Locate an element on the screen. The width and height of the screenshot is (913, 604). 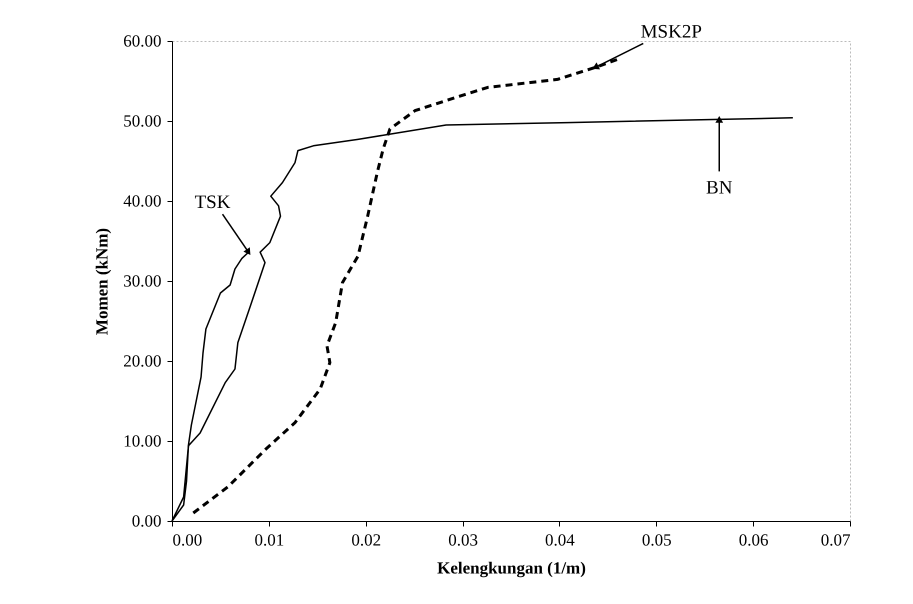
y-tick-label: 60.00 is located at coordinates (142, 41).